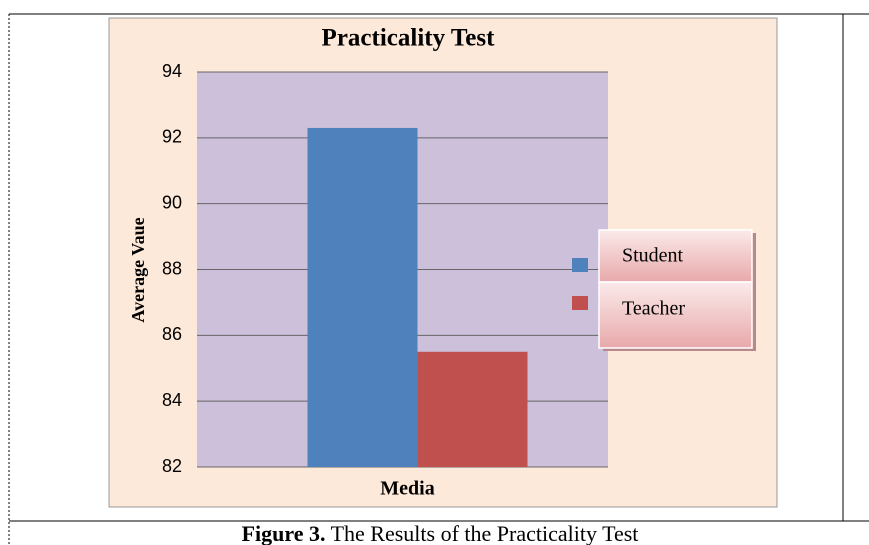 The image size is (869, 545). Describe the element at coordinates (172, 400) in the screenshot. I see `y-tick-label: 84` at that location.